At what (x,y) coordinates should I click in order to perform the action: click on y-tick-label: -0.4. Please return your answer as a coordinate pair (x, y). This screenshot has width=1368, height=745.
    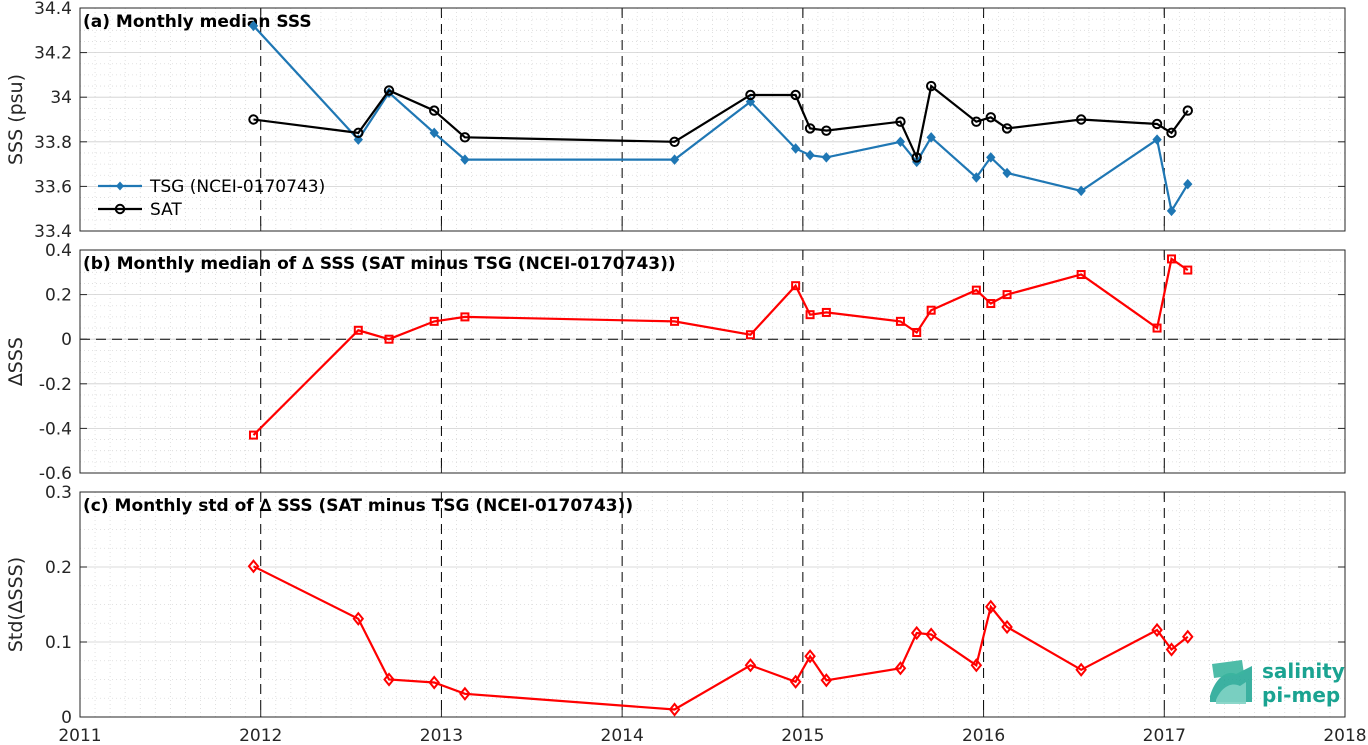
    Looking at the image, I should click on (55, 429).